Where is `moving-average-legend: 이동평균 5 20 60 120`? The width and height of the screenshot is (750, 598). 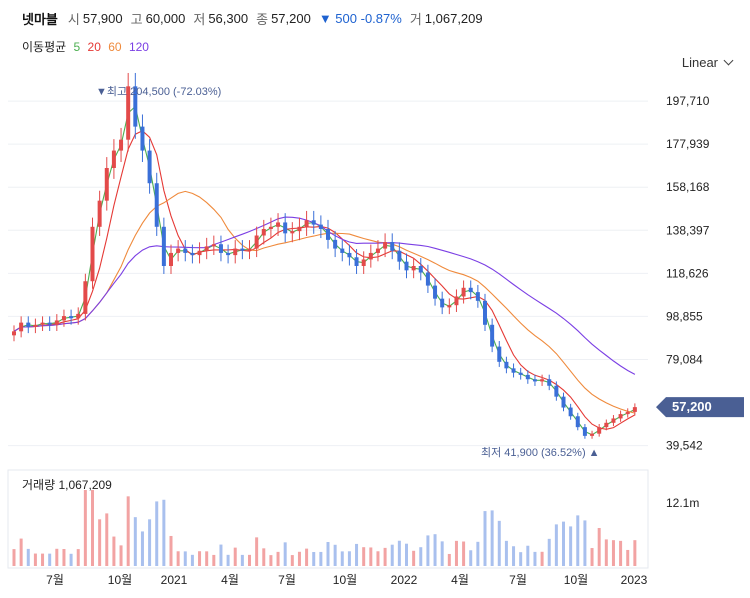
moving-average-legend: 이동평균 5 20 60 120 is located at coordinates (87, 46).